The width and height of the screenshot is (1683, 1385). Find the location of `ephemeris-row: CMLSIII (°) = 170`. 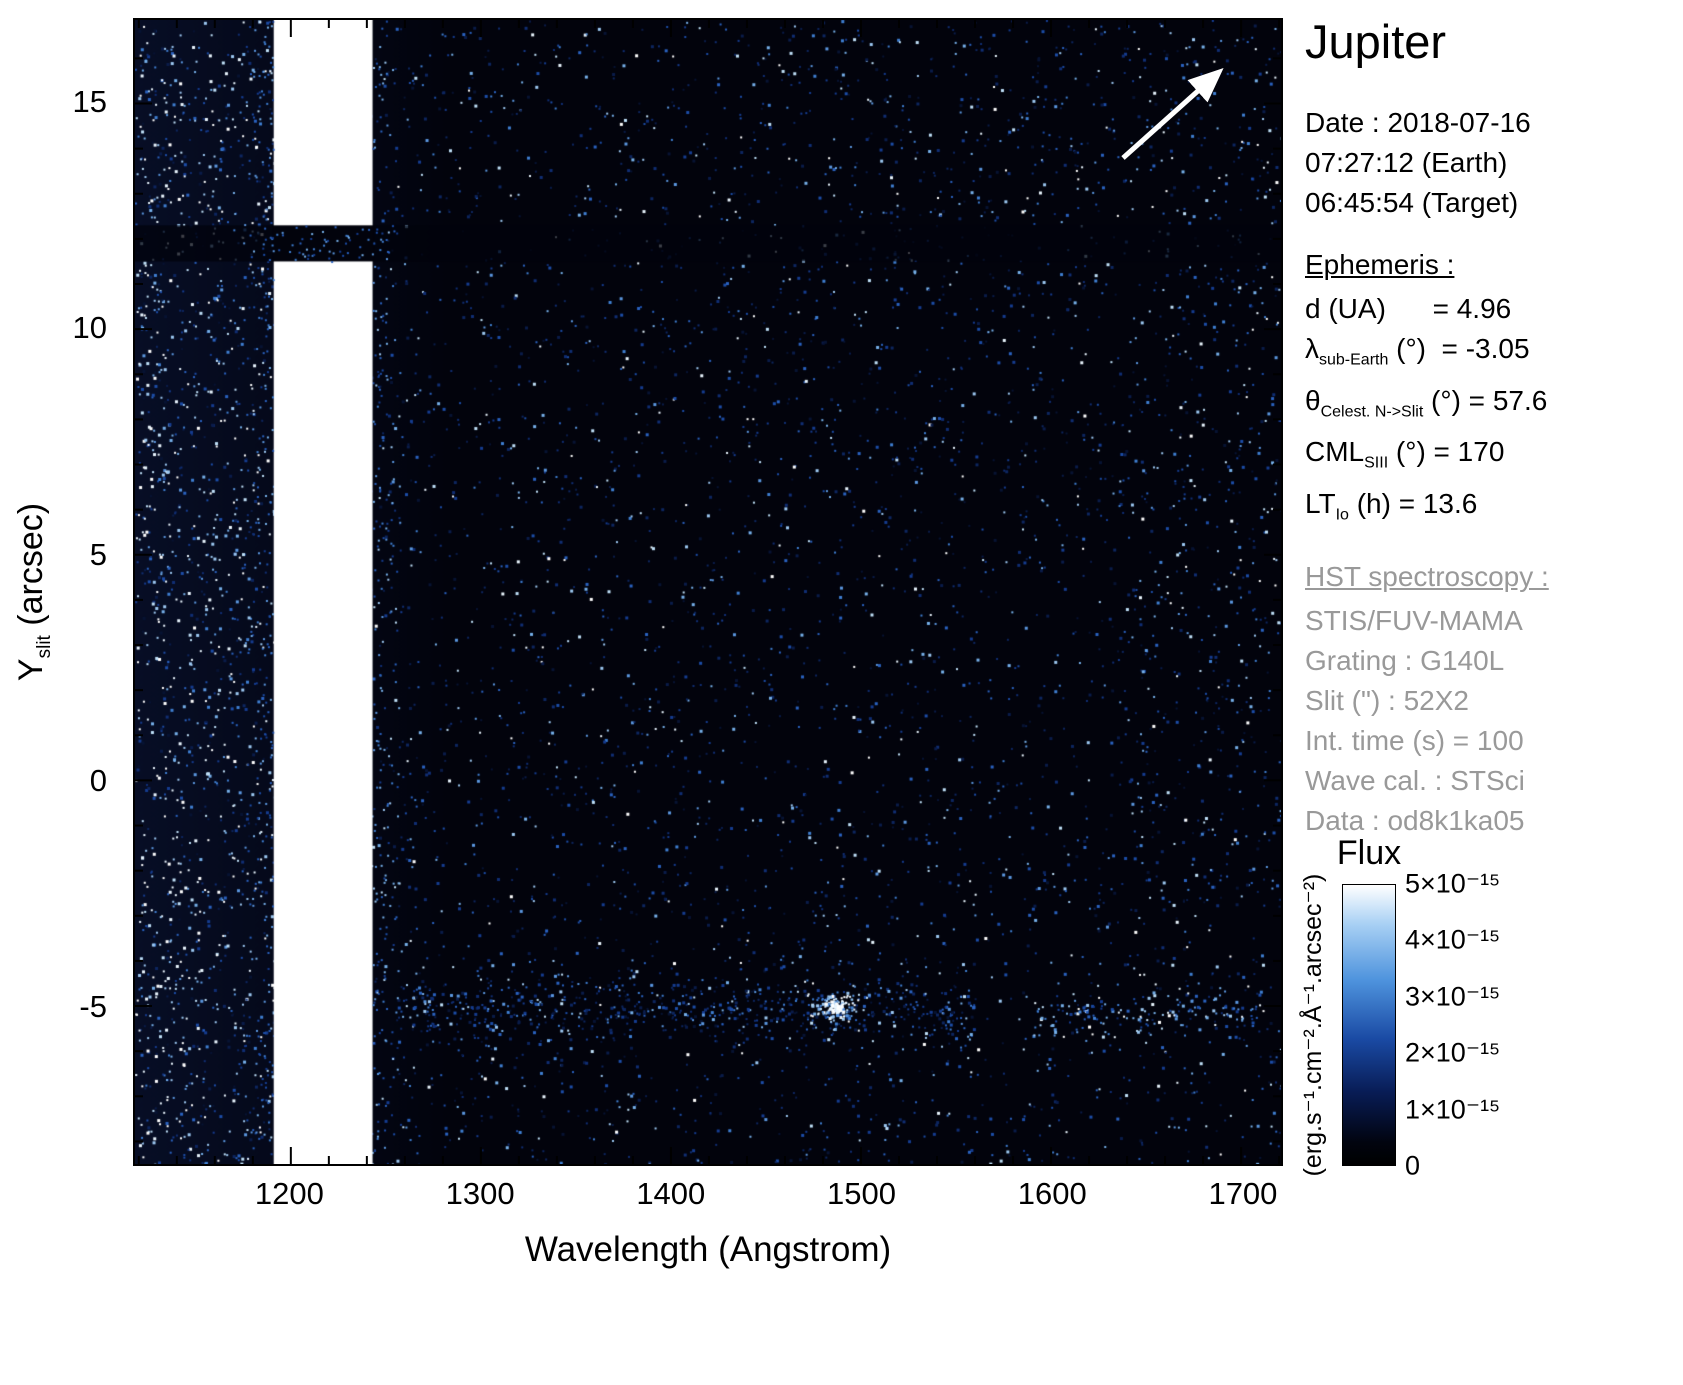

ephemeris-row: CMLSIII (°) = 170 is located at coordinates (1491, 458).